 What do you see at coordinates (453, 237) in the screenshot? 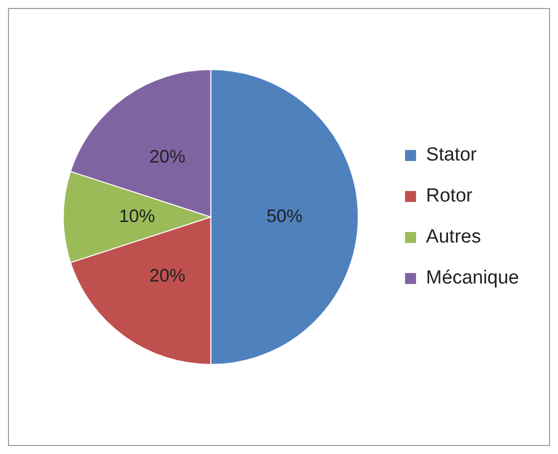
I see `legend-label: Autres` at bounding box center [453, 237].